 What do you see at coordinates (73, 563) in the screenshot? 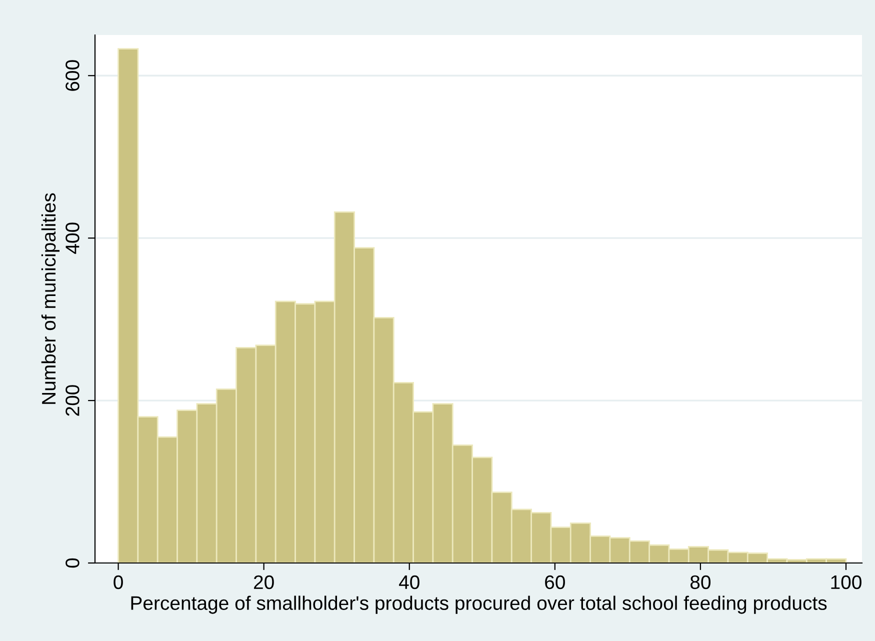
I see `y-tick-label: 0` at bounding box center [73, 563].